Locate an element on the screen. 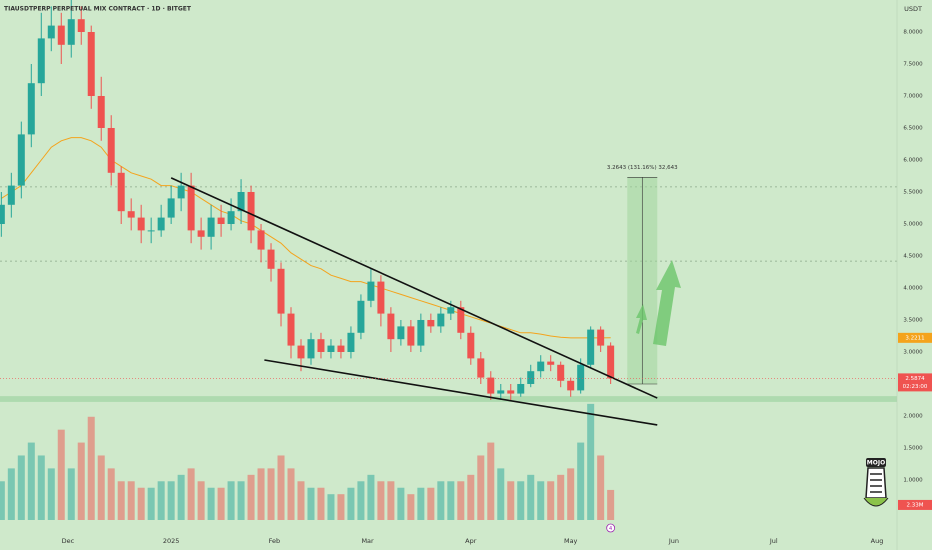  last-price-label: 2.5874 is located at coordinates (915, 379).